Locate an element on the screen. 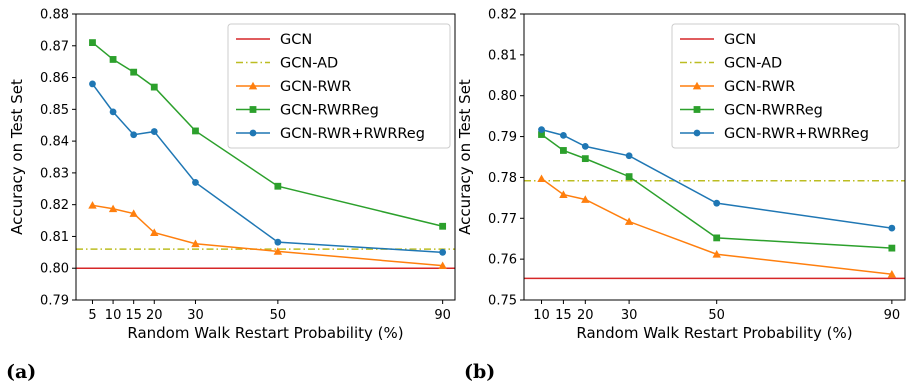 This screenshot has width=910, height=385. legend-entry: GCN-RWRReg is located at coordinates (307, 111).